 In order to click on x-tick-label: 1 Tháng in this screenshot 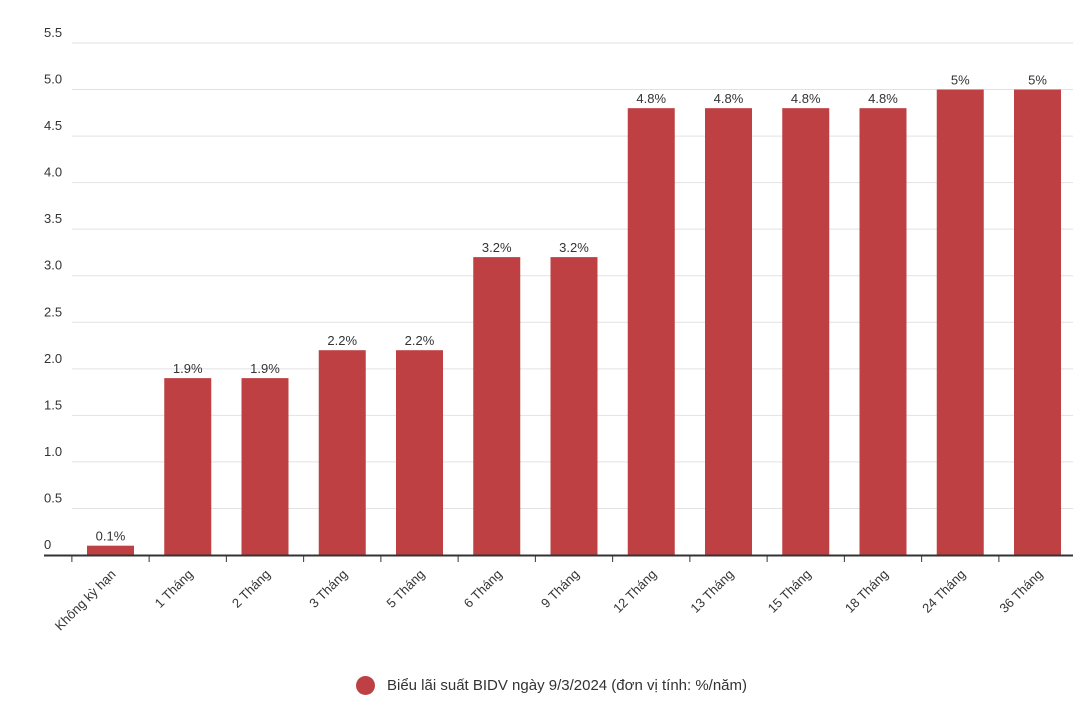, I will do `click(174, 589)`.